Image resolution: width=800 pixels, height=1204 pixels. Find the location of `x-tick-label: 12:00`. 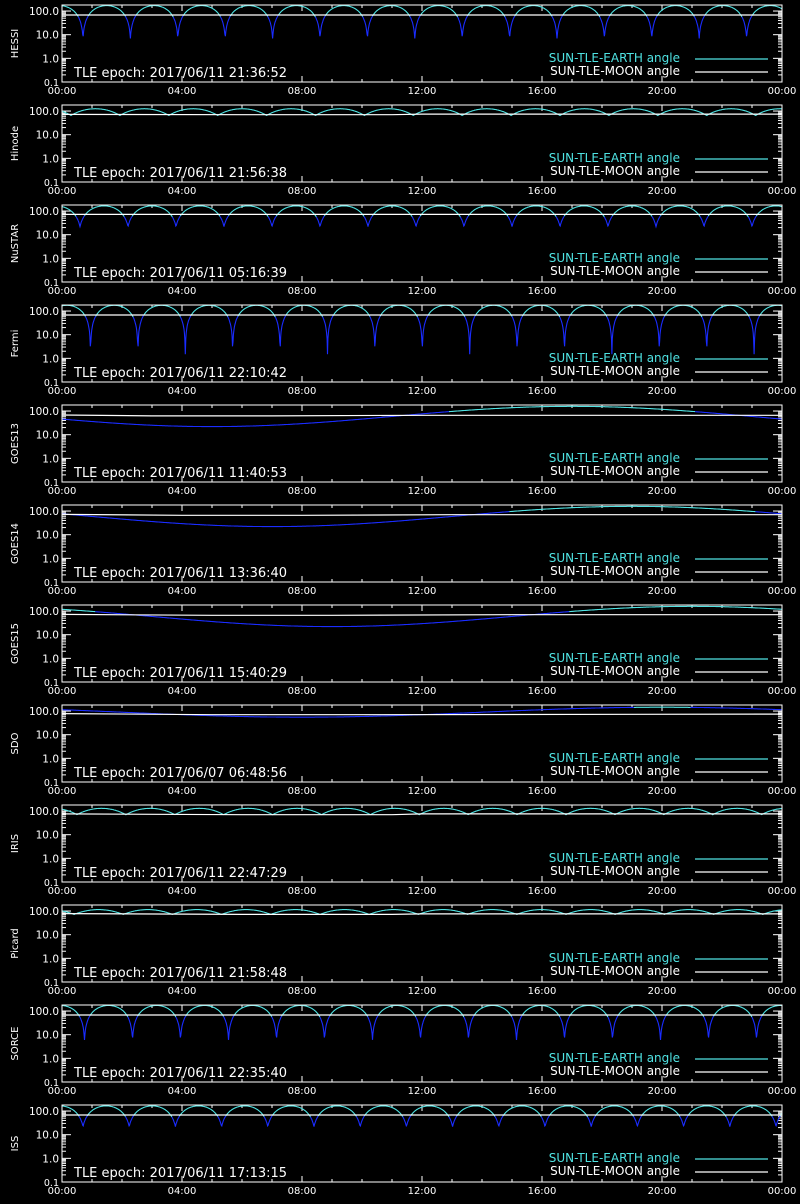

x-tick-label: 12:00 is located at coordinates (422, 991).